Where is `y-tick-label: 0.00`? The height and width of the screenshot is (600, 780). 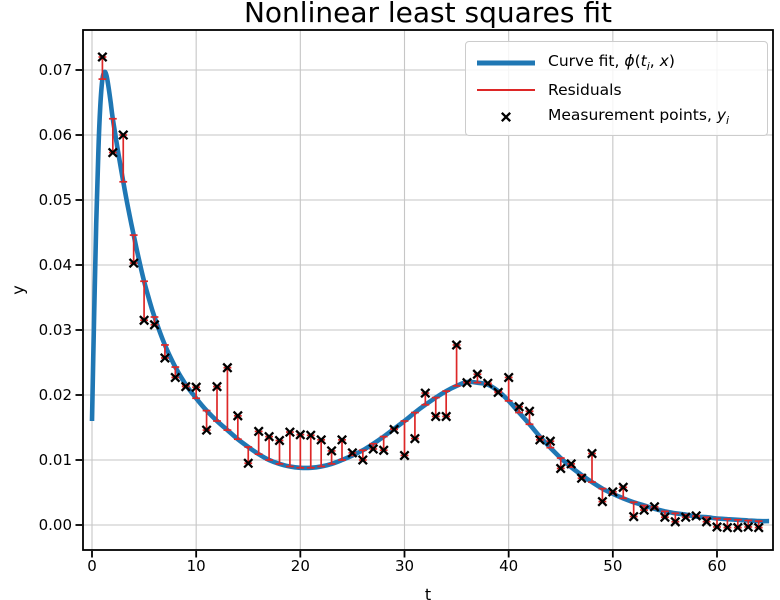
y-tick-label: 0.00 is located at coordinates (55, 525).